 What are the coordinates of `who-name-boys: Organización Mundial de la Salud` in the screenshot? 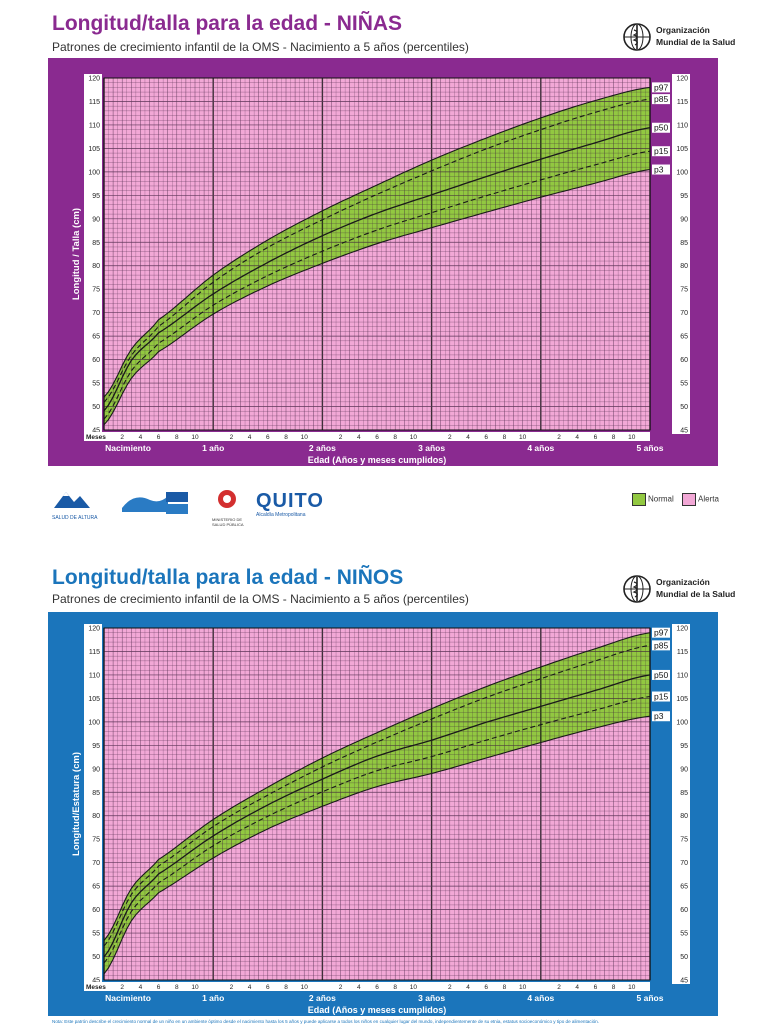 It's located at (695, 588).